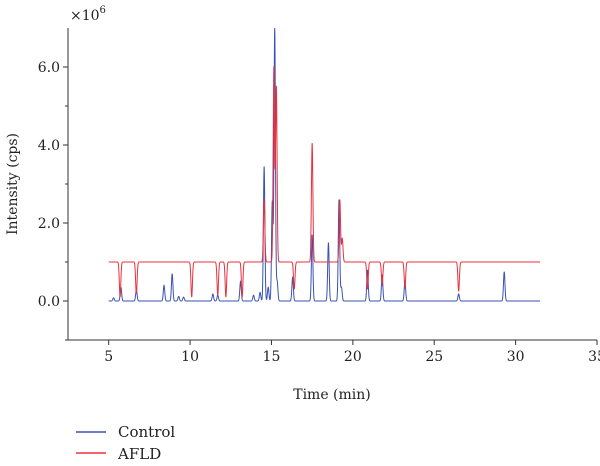 The width and height of the screenshot is (600, 466). What do you see at coordinates (53, 200) in the screenshot?
I see `y-axis-ticks: 0.0 2.0 4.0 6.0` at bounding box center [53, 200].